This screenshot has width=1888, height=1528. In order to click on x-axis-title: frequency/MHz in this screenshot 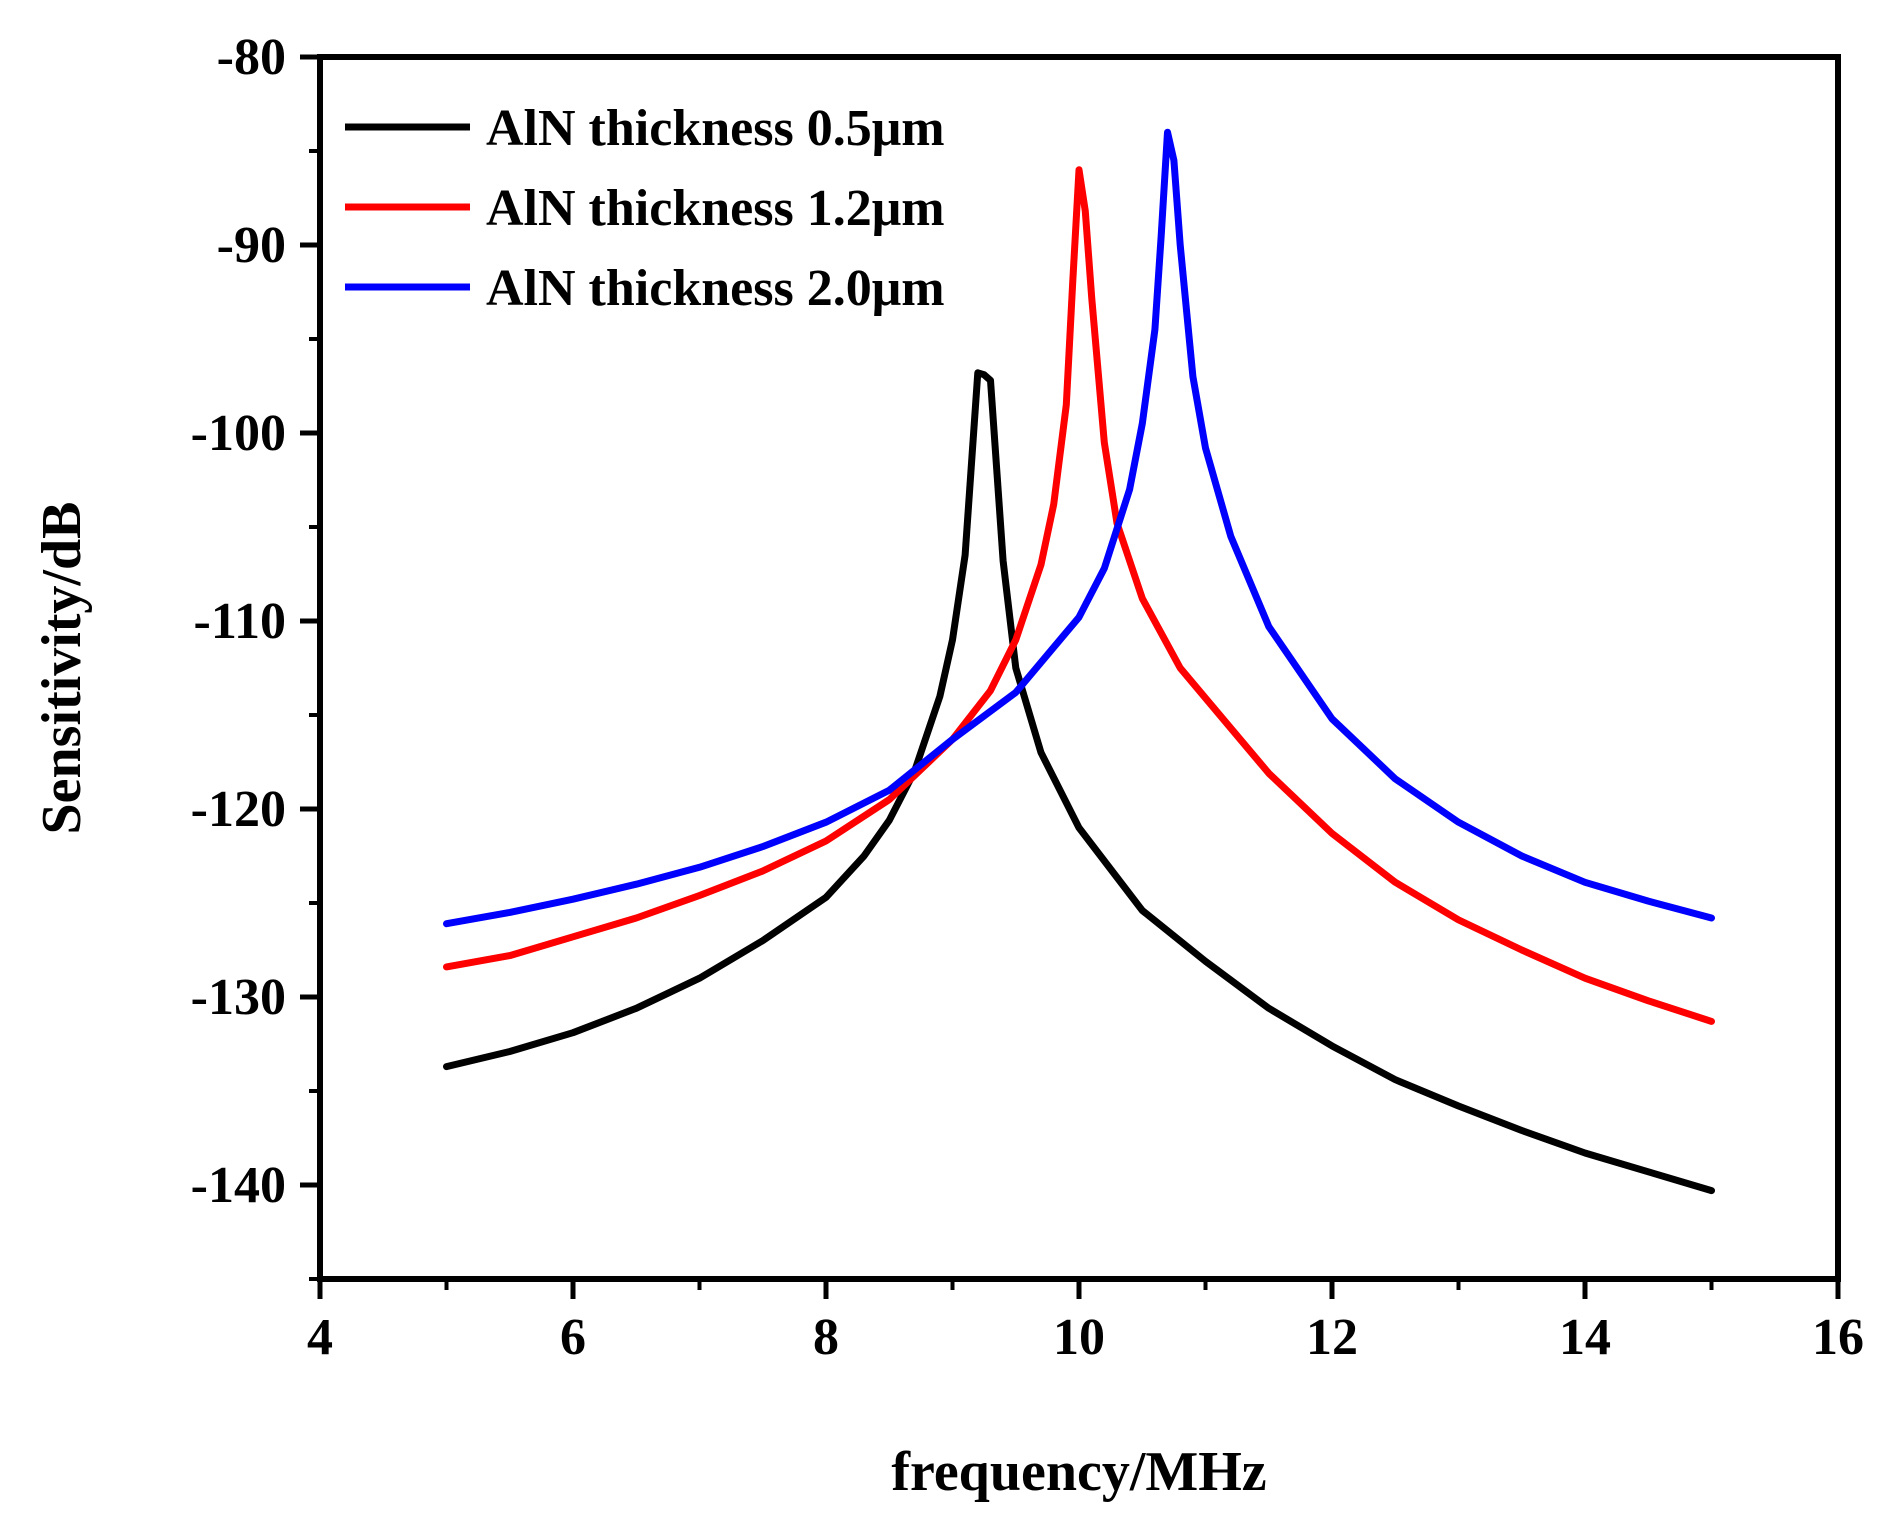, I will do `click(1078, 1472)`.